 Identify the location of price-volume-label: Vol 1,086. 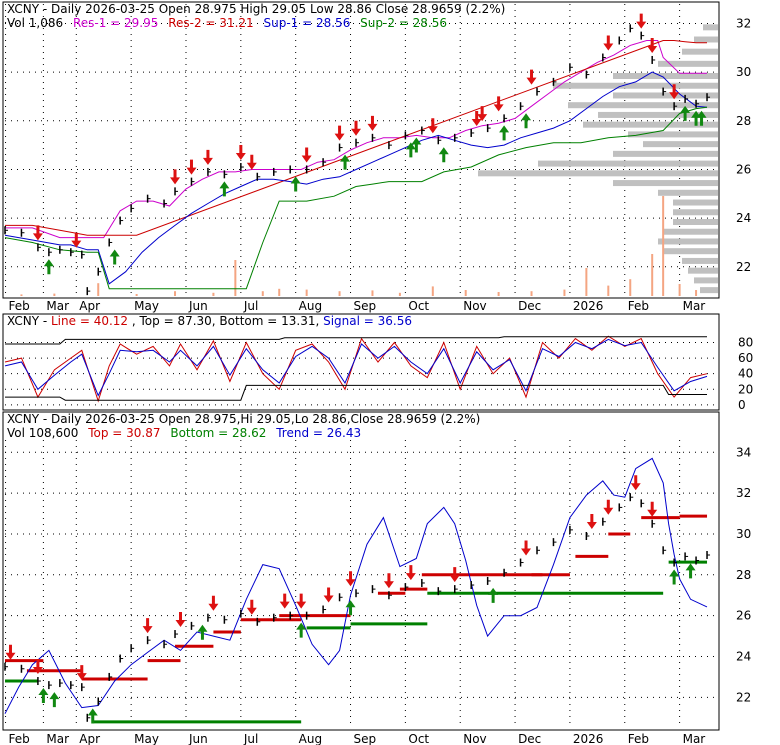
(35, 23).